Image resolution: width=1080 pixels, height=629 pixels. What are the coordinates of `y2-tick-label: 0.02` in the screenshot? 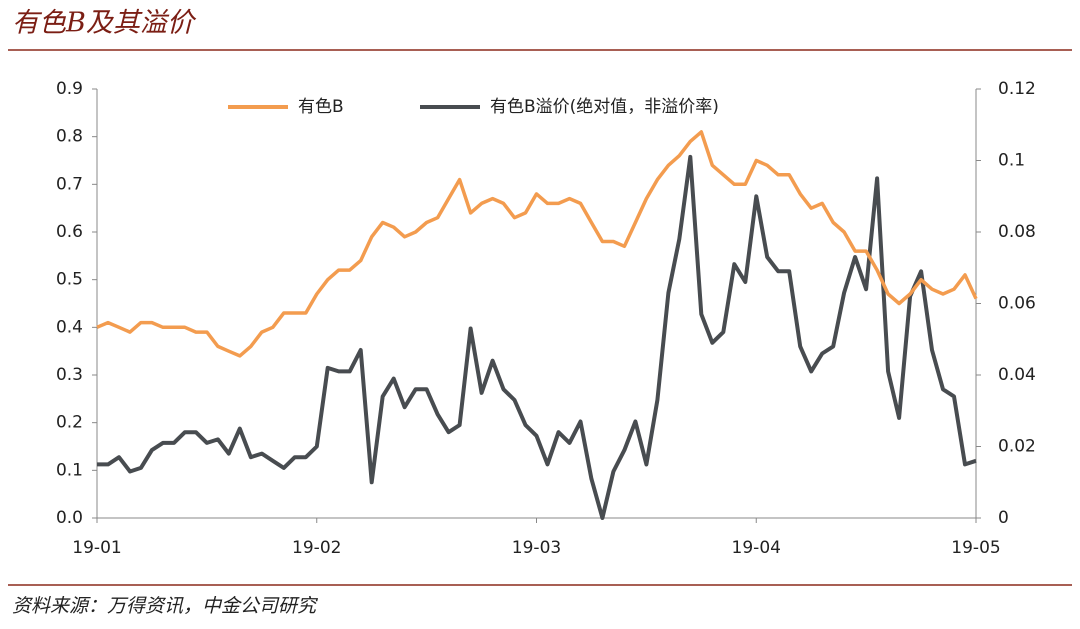 It's located at (1017, 447).